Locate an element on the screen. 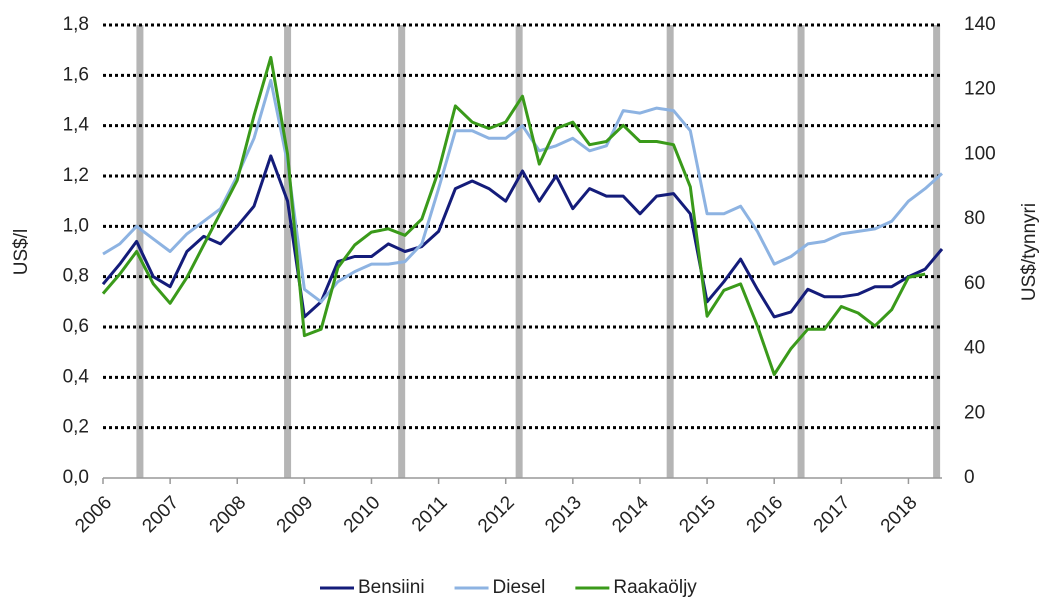  x-tick-label: 2009 is located at coordinates (295, 514).